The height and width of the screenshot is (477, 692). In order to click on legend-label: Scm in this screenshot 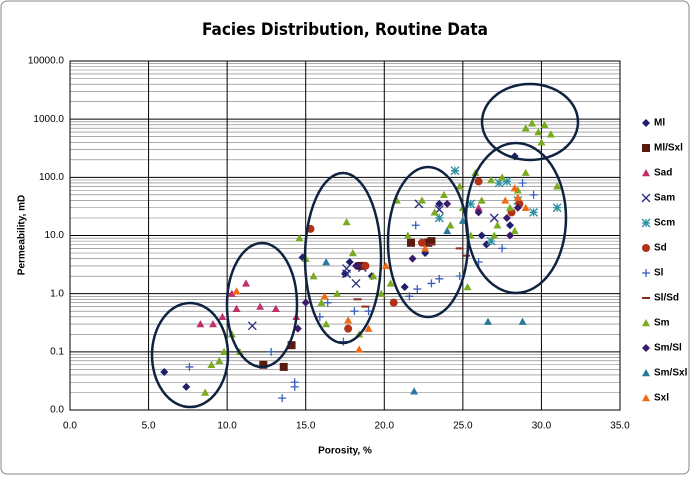, I will do `click(664, 223)`.